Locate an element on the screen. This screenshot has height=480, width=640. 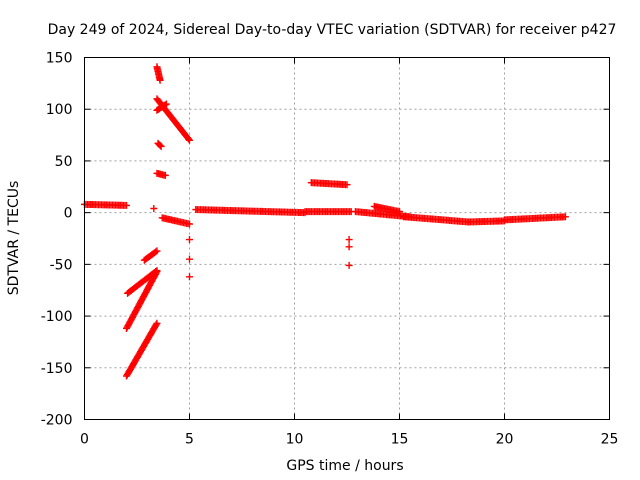
x-tick-label: 25 is located at coordinates (610, 440).